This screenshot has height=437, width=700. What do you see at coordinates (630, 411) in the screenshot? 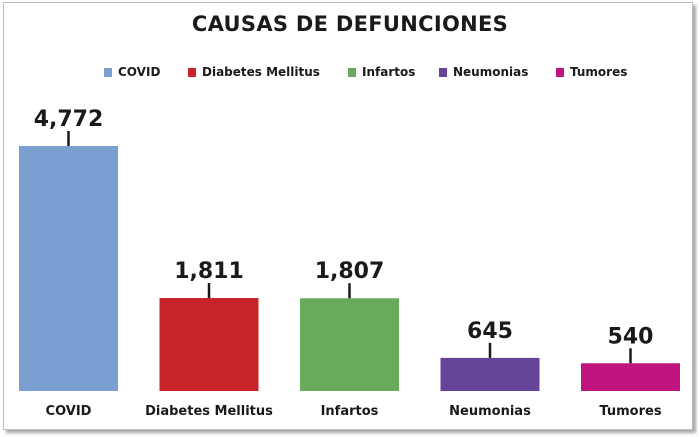
I see `category-label-tumores: Tumores` at bounding box center [630, 411].